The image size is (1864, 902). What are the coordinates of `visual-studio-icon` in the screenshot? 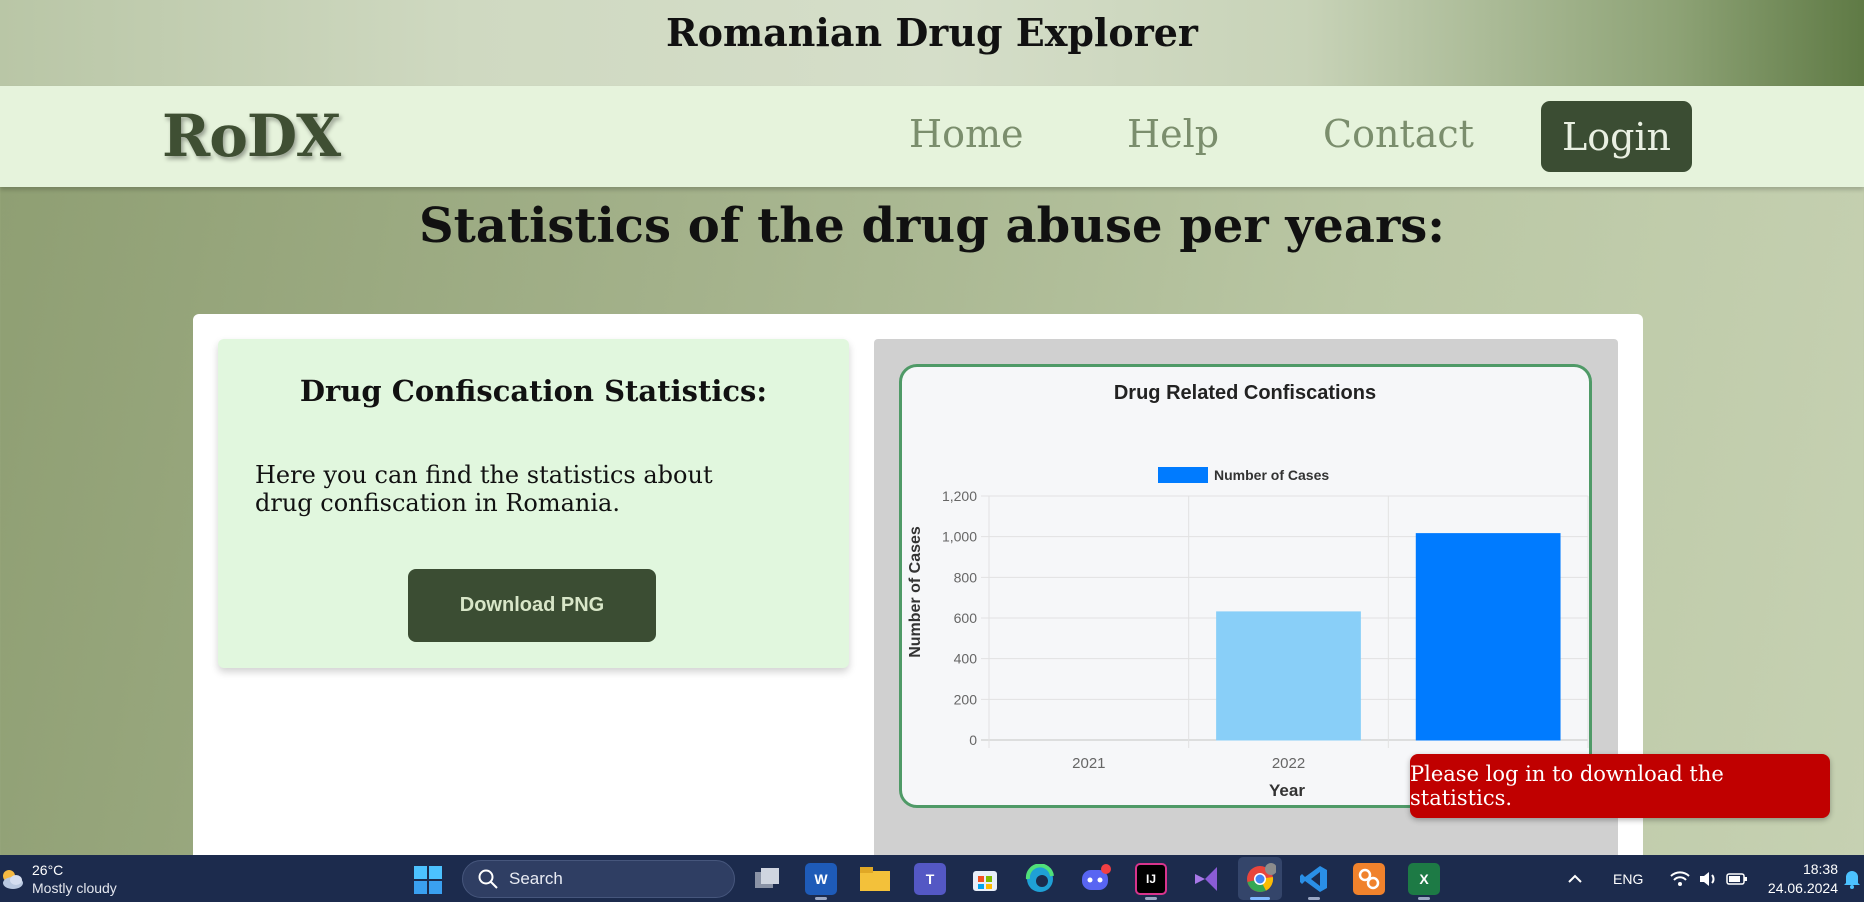 It's located at (1206, 879).